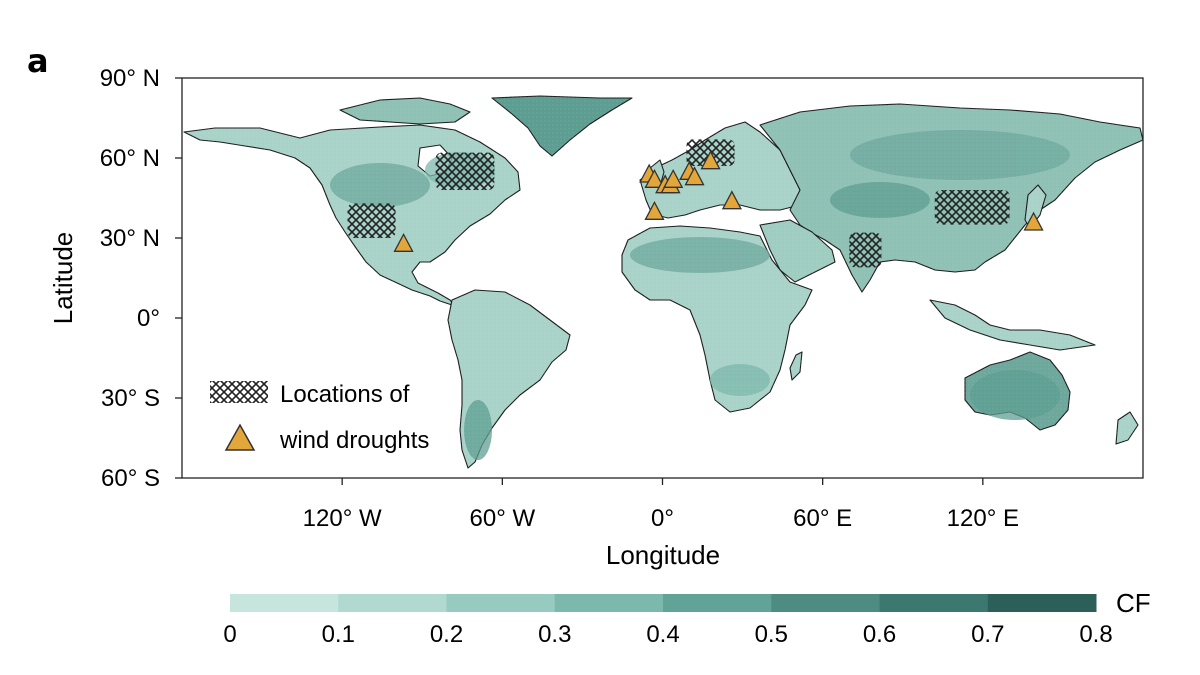 Image resolution: width=1200 pixels, height=675 pixels. What do you see at coordinates (38, 61) in the screenshot?
I see `panel-label: a` at bounding box center [38, 61].